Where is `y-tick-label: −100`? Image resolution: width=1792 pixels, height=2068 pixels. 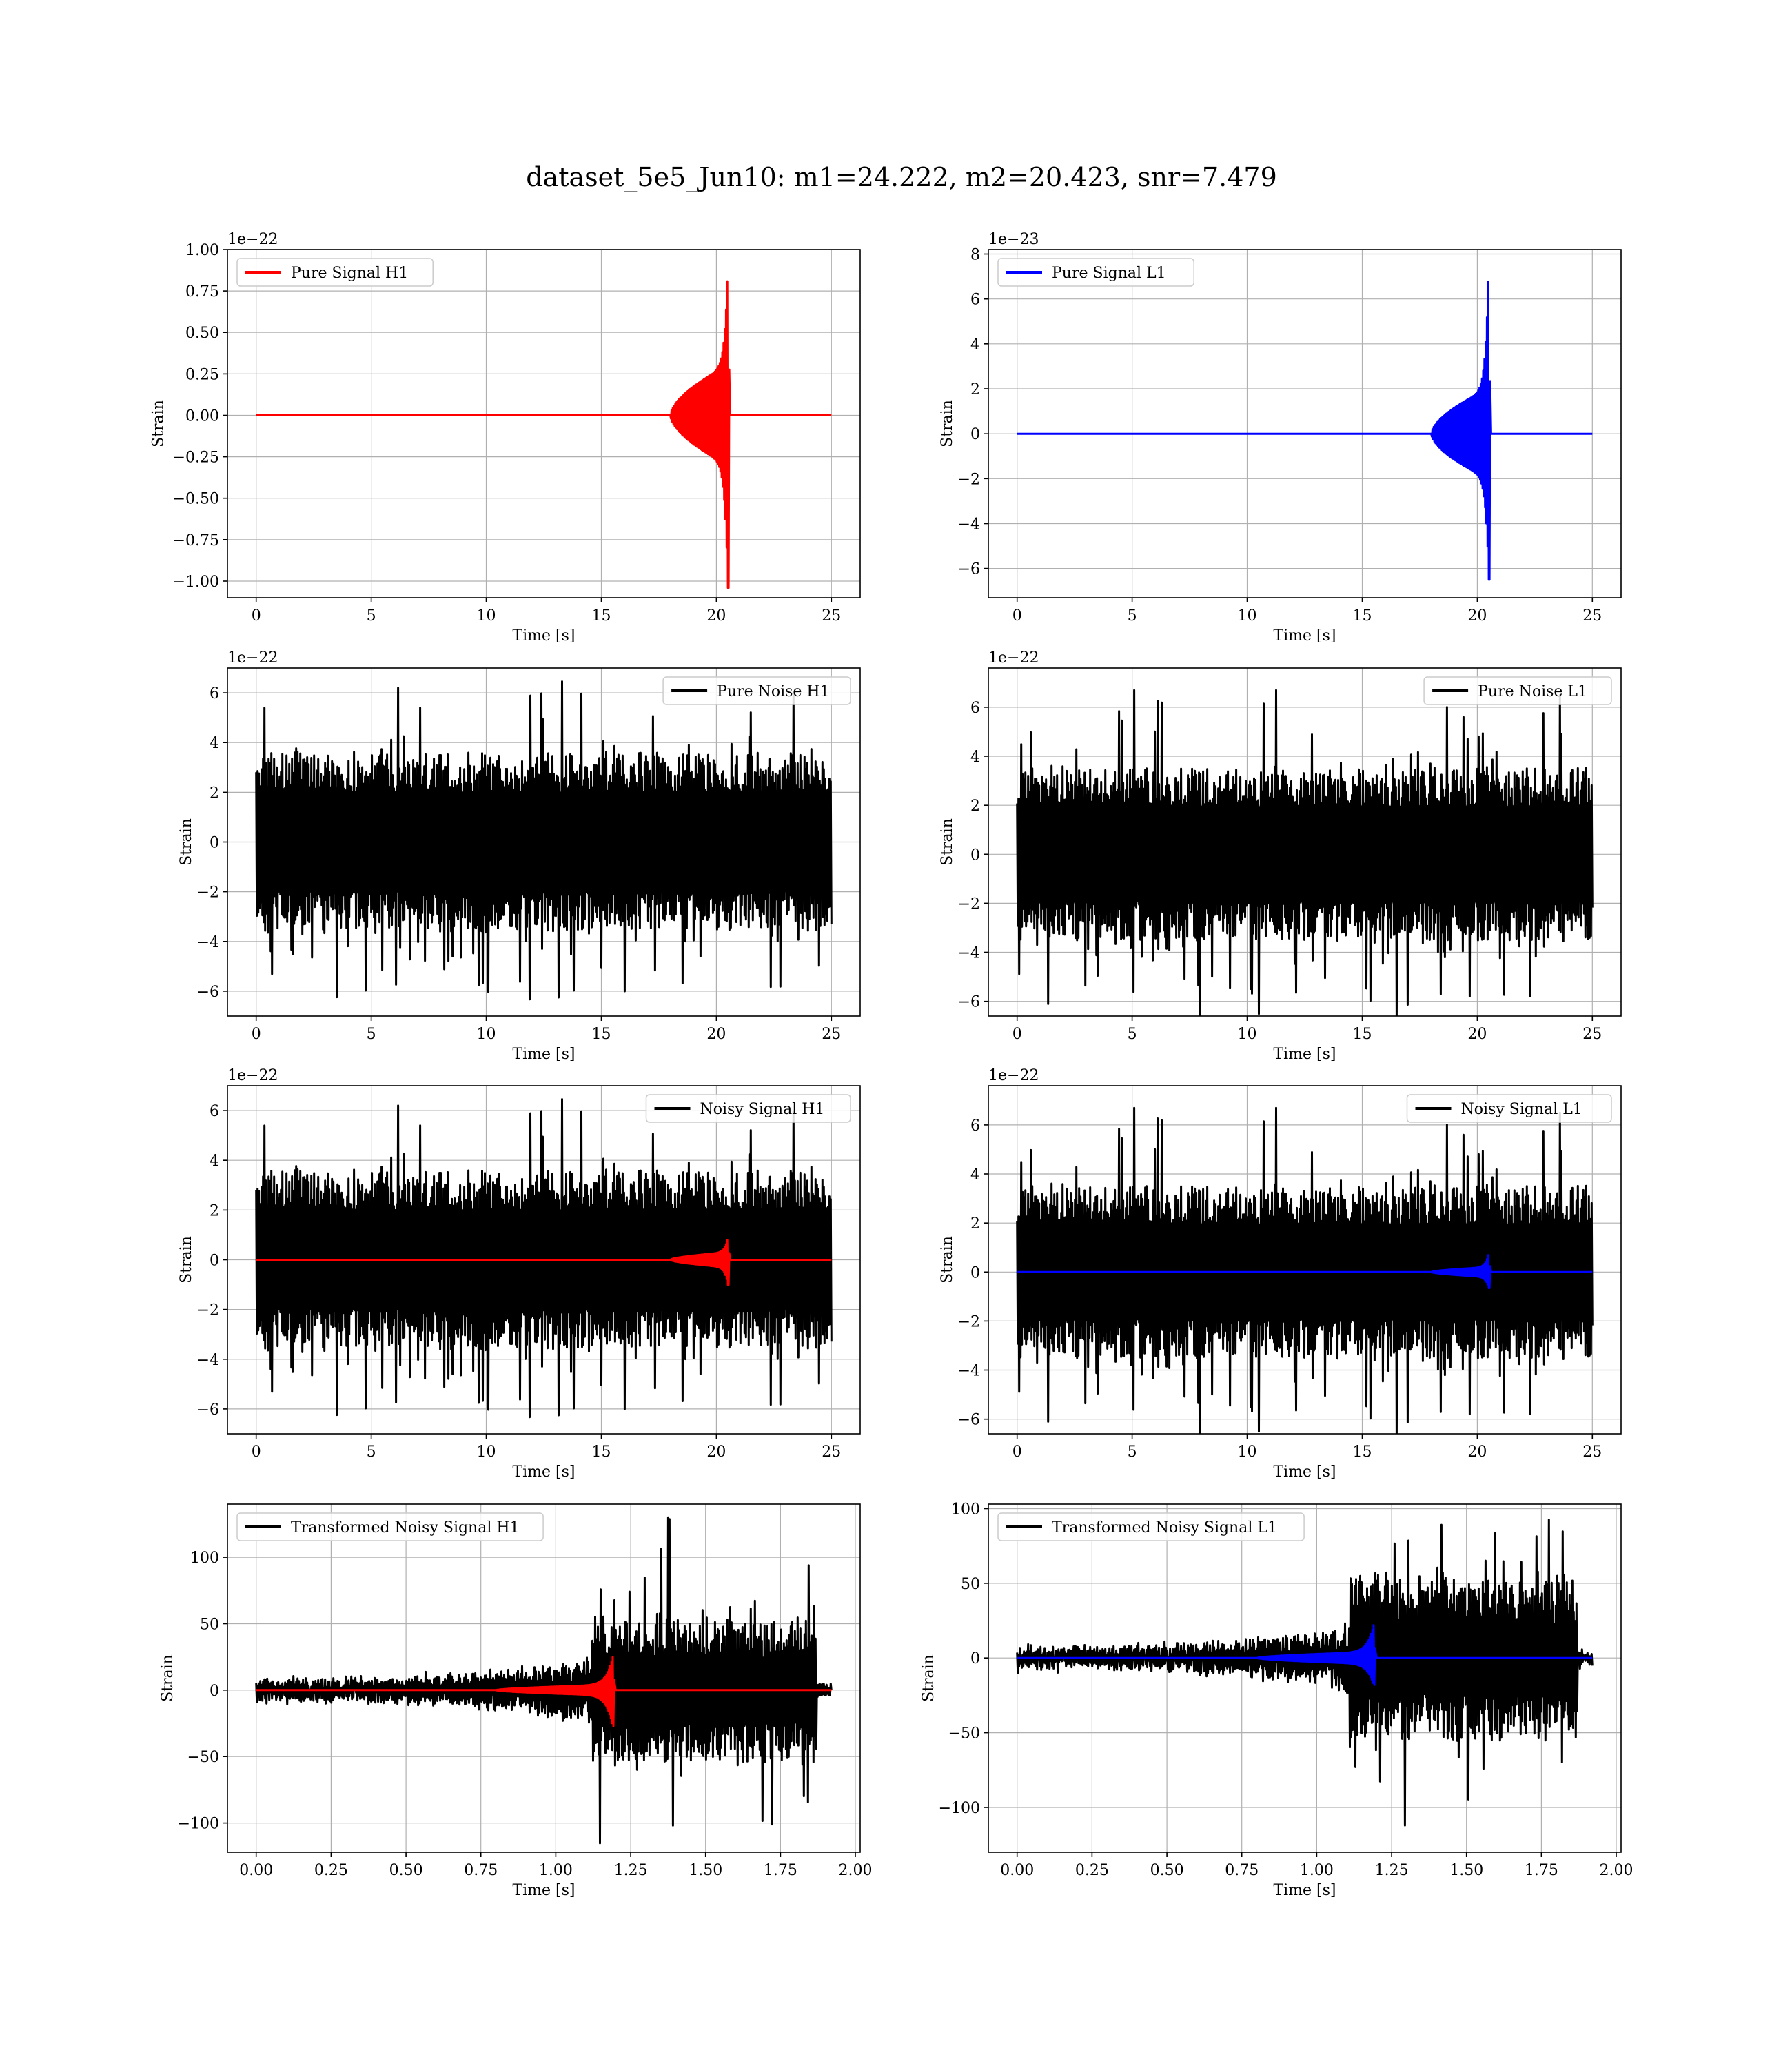
y-tick-label: −100 is located at coordinates (959, 1808).